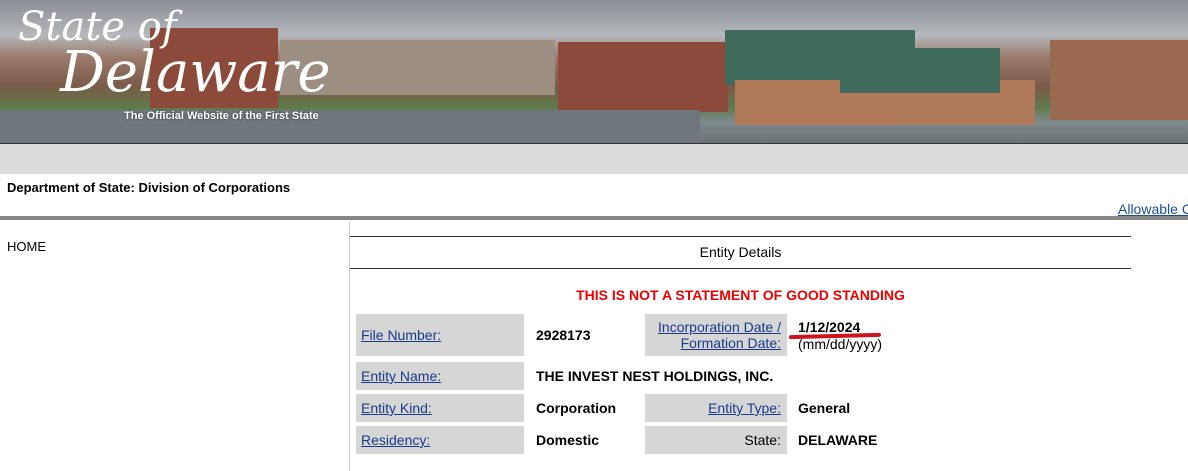 The height and width of the screenshot is (471, 1188). I want to click on entity-type: General, so click(824, 408).